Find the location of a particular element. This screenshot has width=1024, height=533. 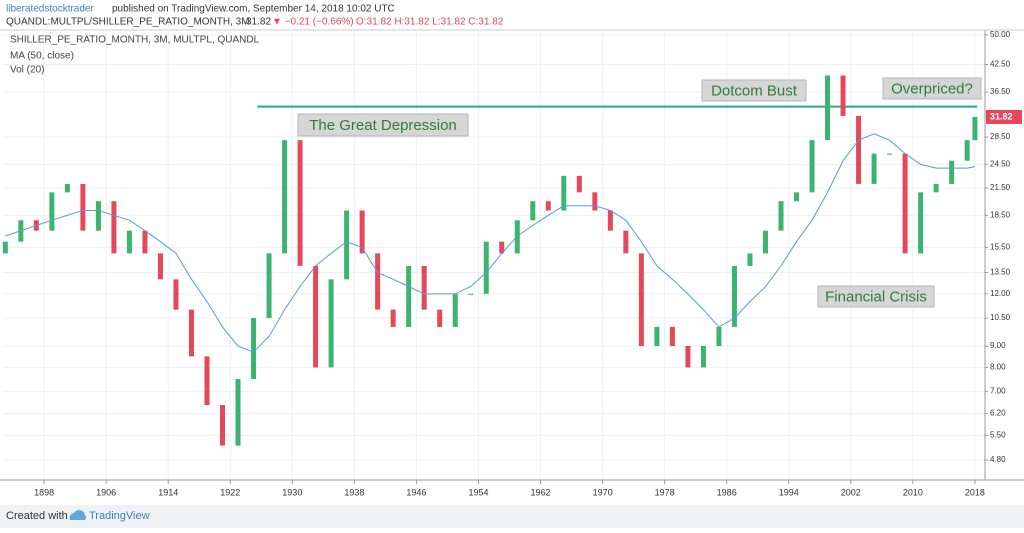

y-tick-label: 28.50 is located at coordinates (1000, 136).